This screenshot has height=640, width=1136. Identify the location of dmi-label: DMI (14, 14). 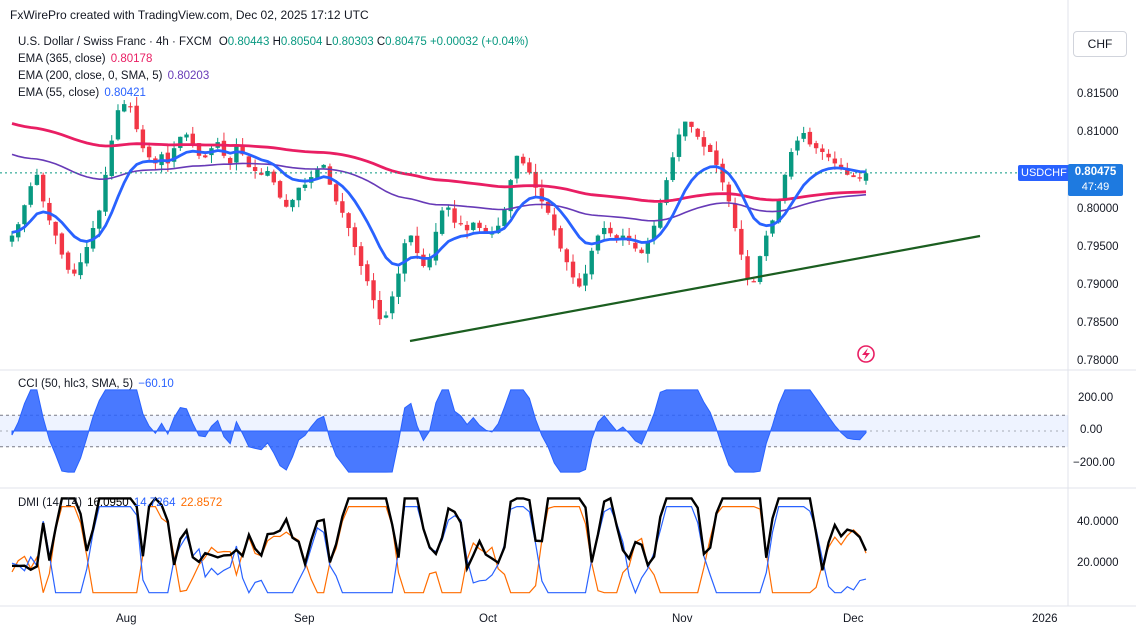
(50, 503).